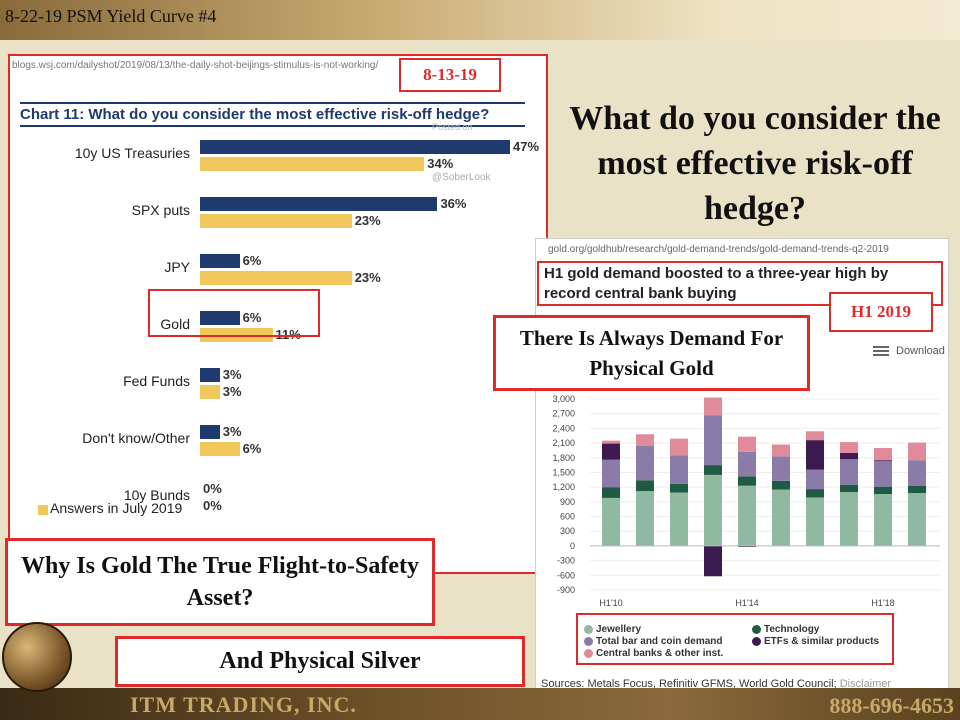 The width and height of the screenshot is (960, 720). What do you see at coordinates (563, 414) in the screenshot?
I see `y-tick-label: 2,700` at bounding box center [563, 414].